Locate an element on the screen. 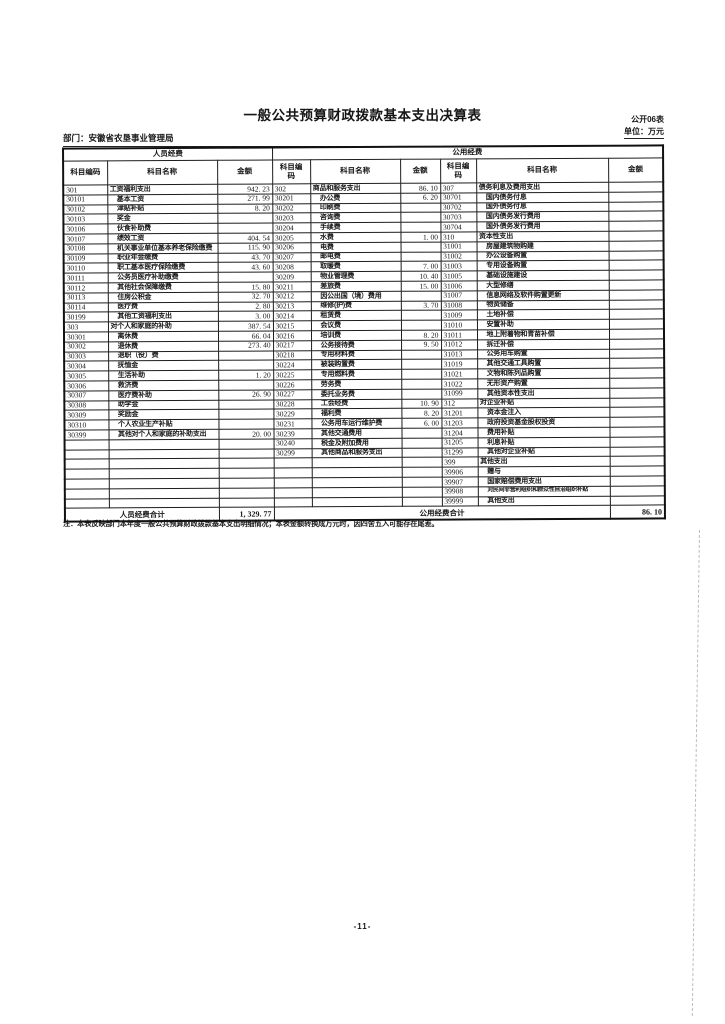 This screenshot has width=725, height=1024. cell-name: 住房公积金 is located at coordinates (162, 297).